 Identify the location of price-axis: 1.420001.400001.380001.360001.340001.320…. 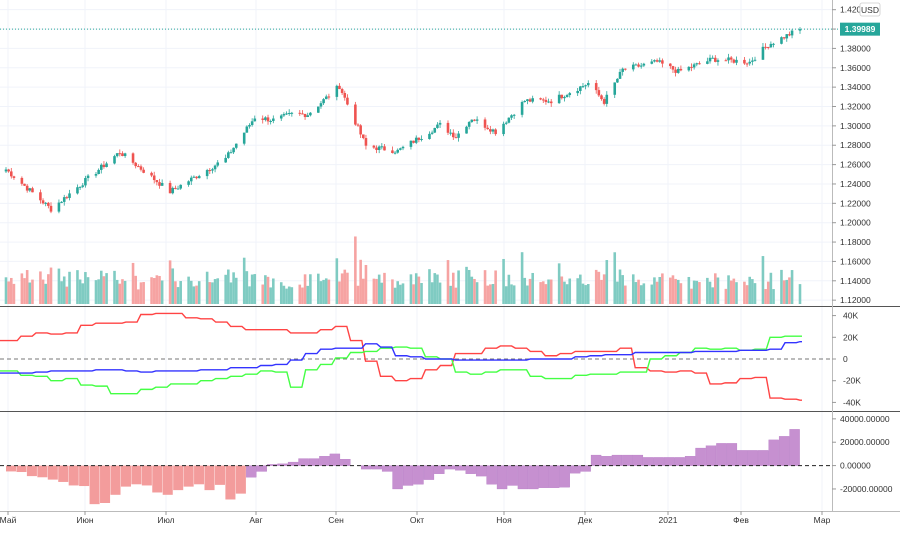
(851, 155).